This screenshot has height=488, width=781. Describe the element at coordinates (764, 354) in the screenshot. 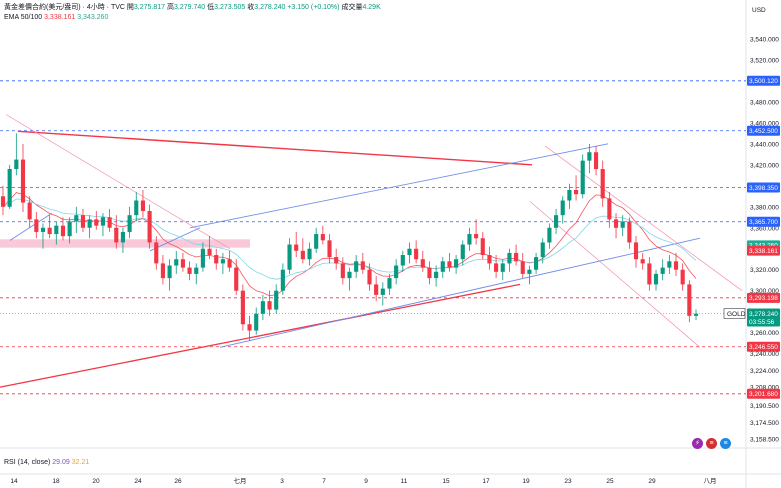

I see `y-tick-label: 3,240.000` at that location.